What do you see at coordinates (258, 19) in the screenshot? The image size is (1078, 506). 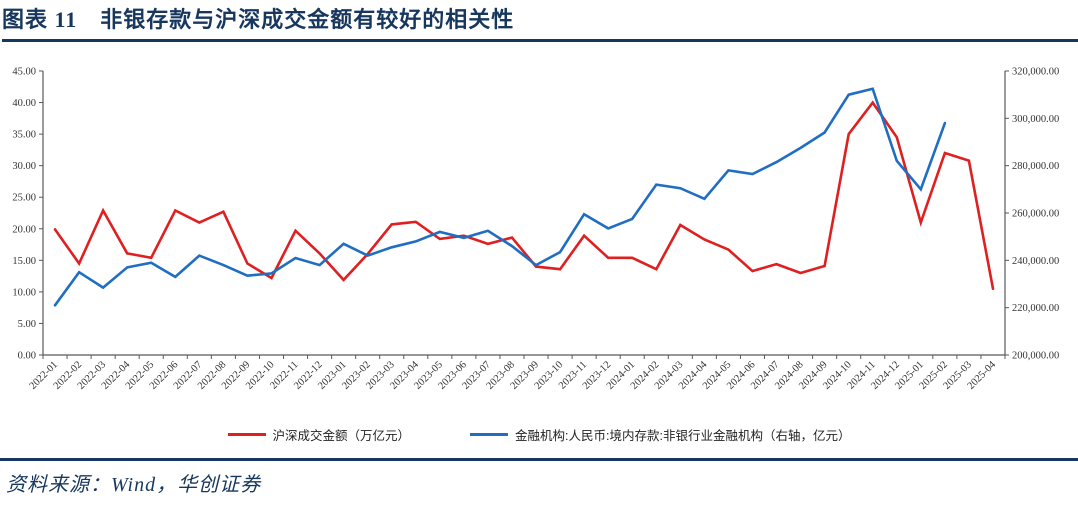 I see `figure-title: 图表 11 非银存款与沪深成交金额有较好的相关性` at bounding box center [258, 19].